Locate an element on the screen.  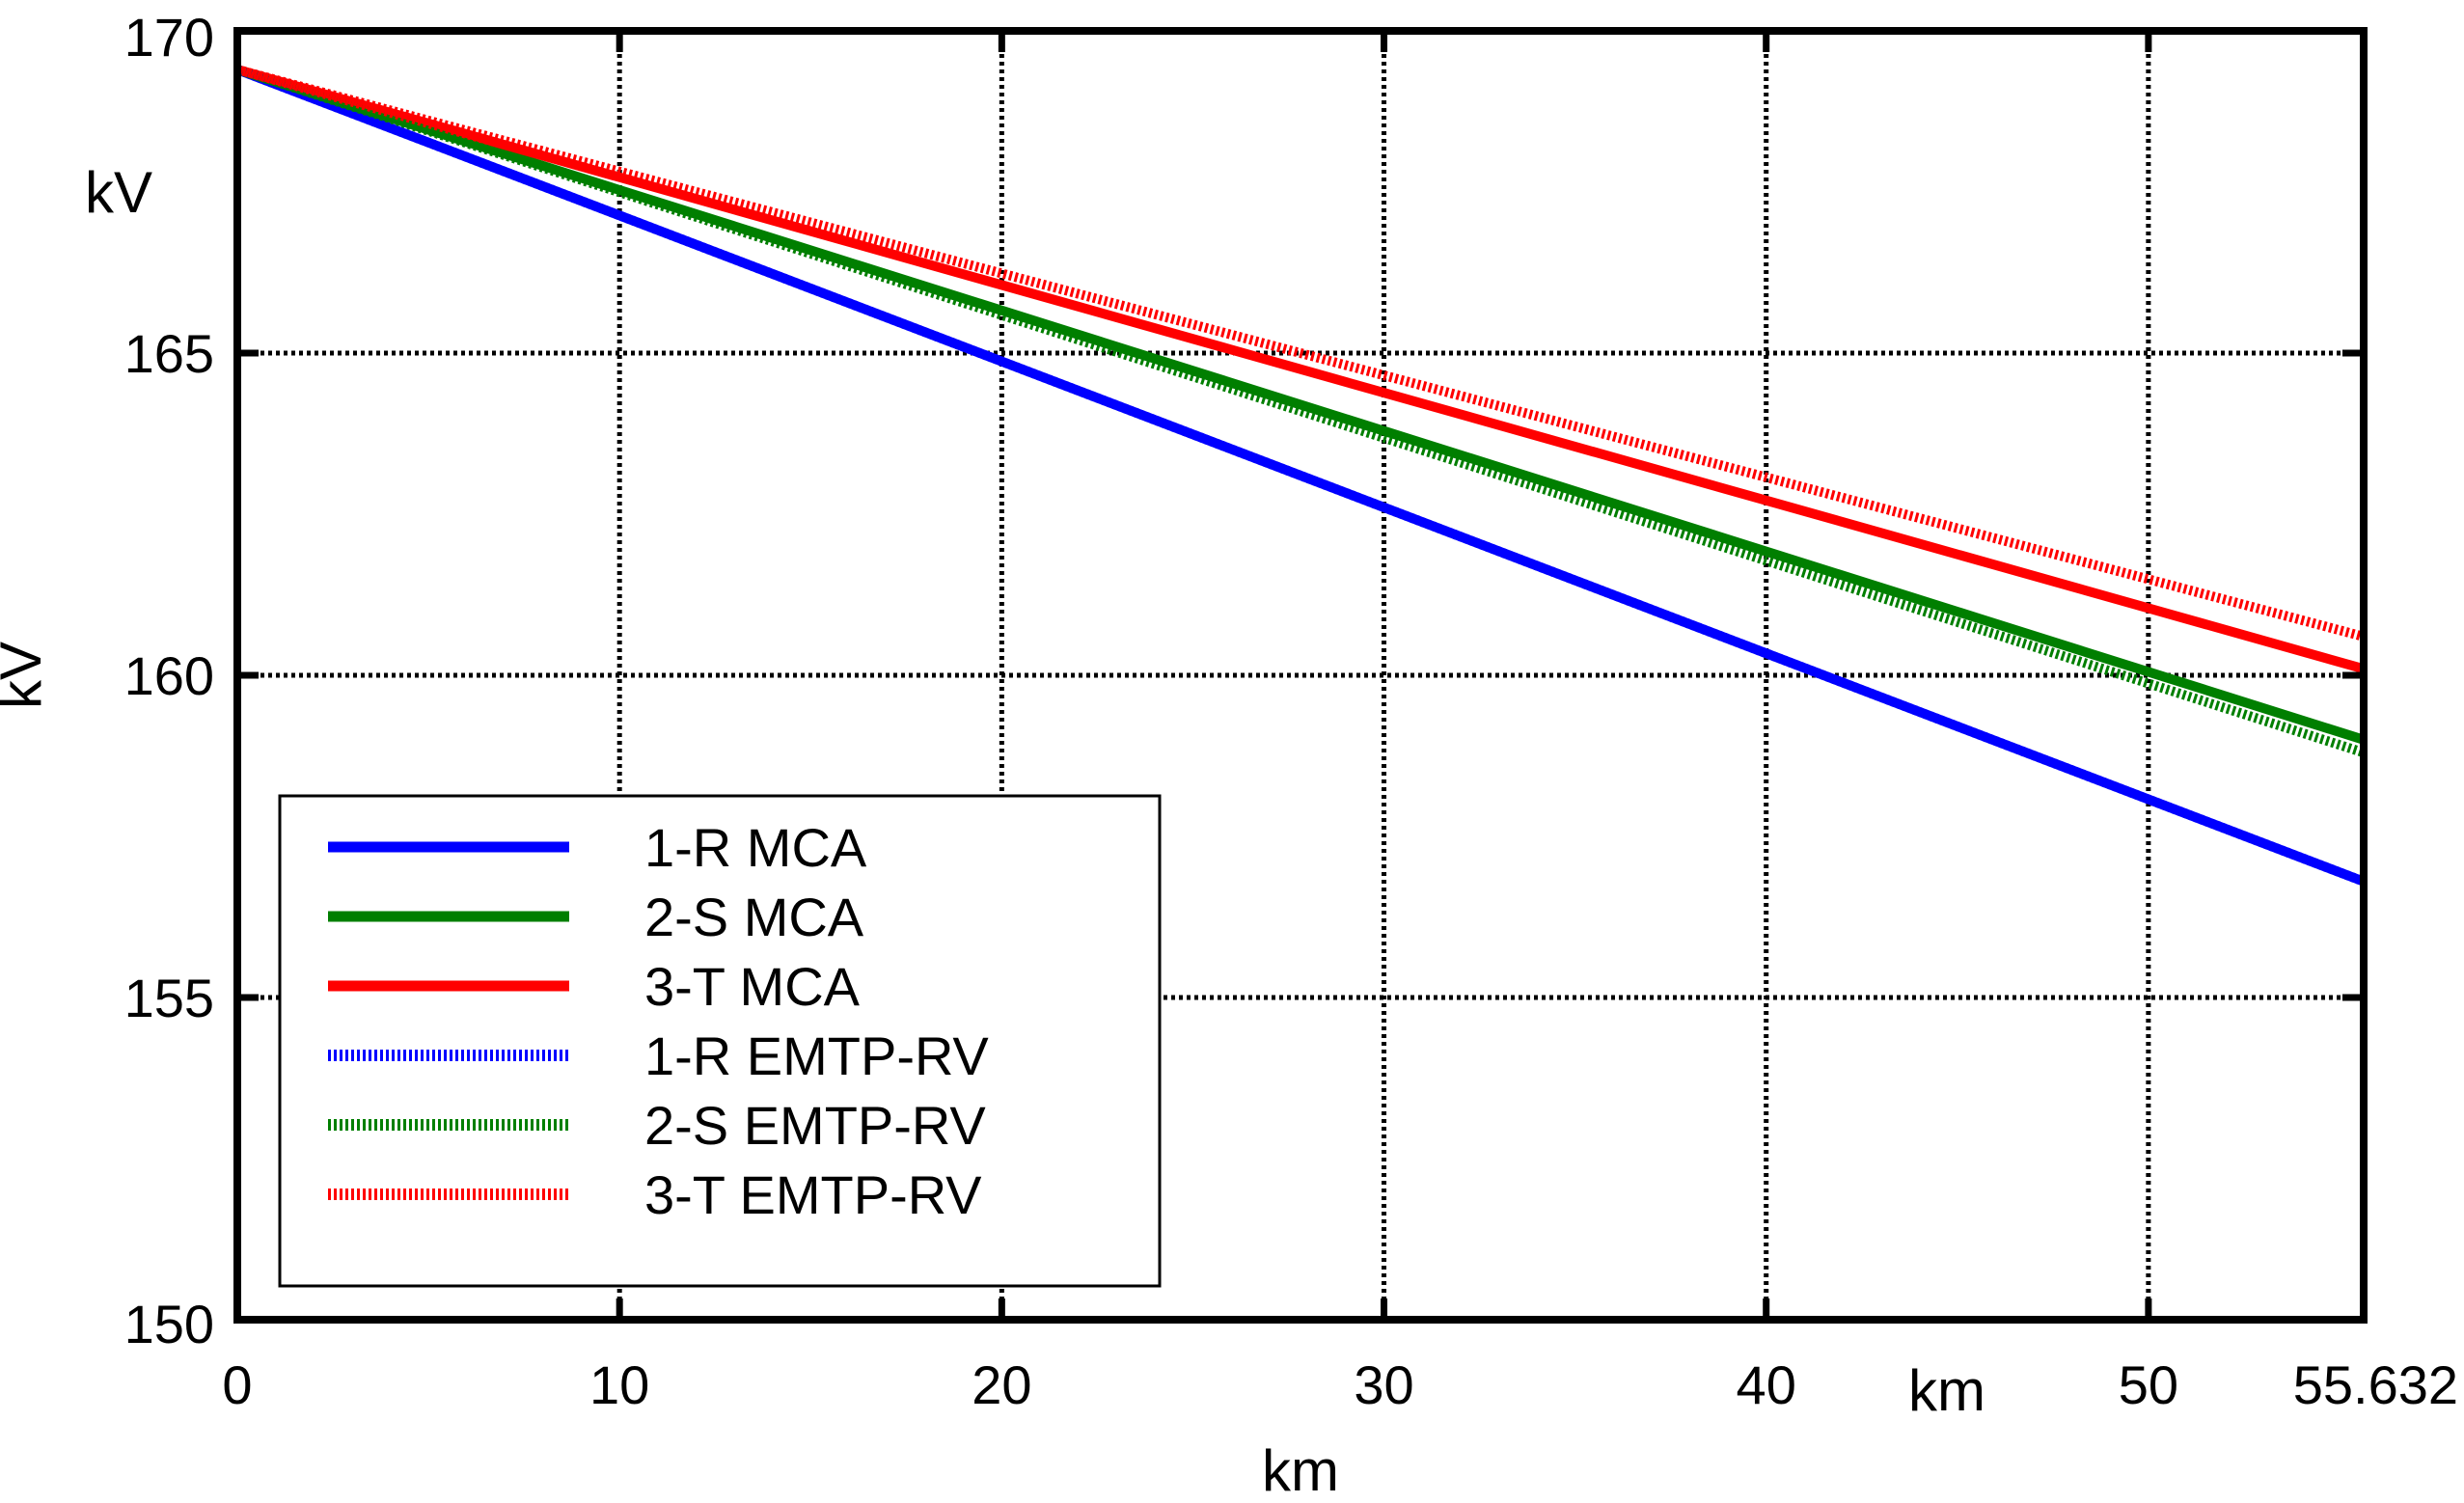
y-tick-label: 160 is located at coordinates (169, 676).